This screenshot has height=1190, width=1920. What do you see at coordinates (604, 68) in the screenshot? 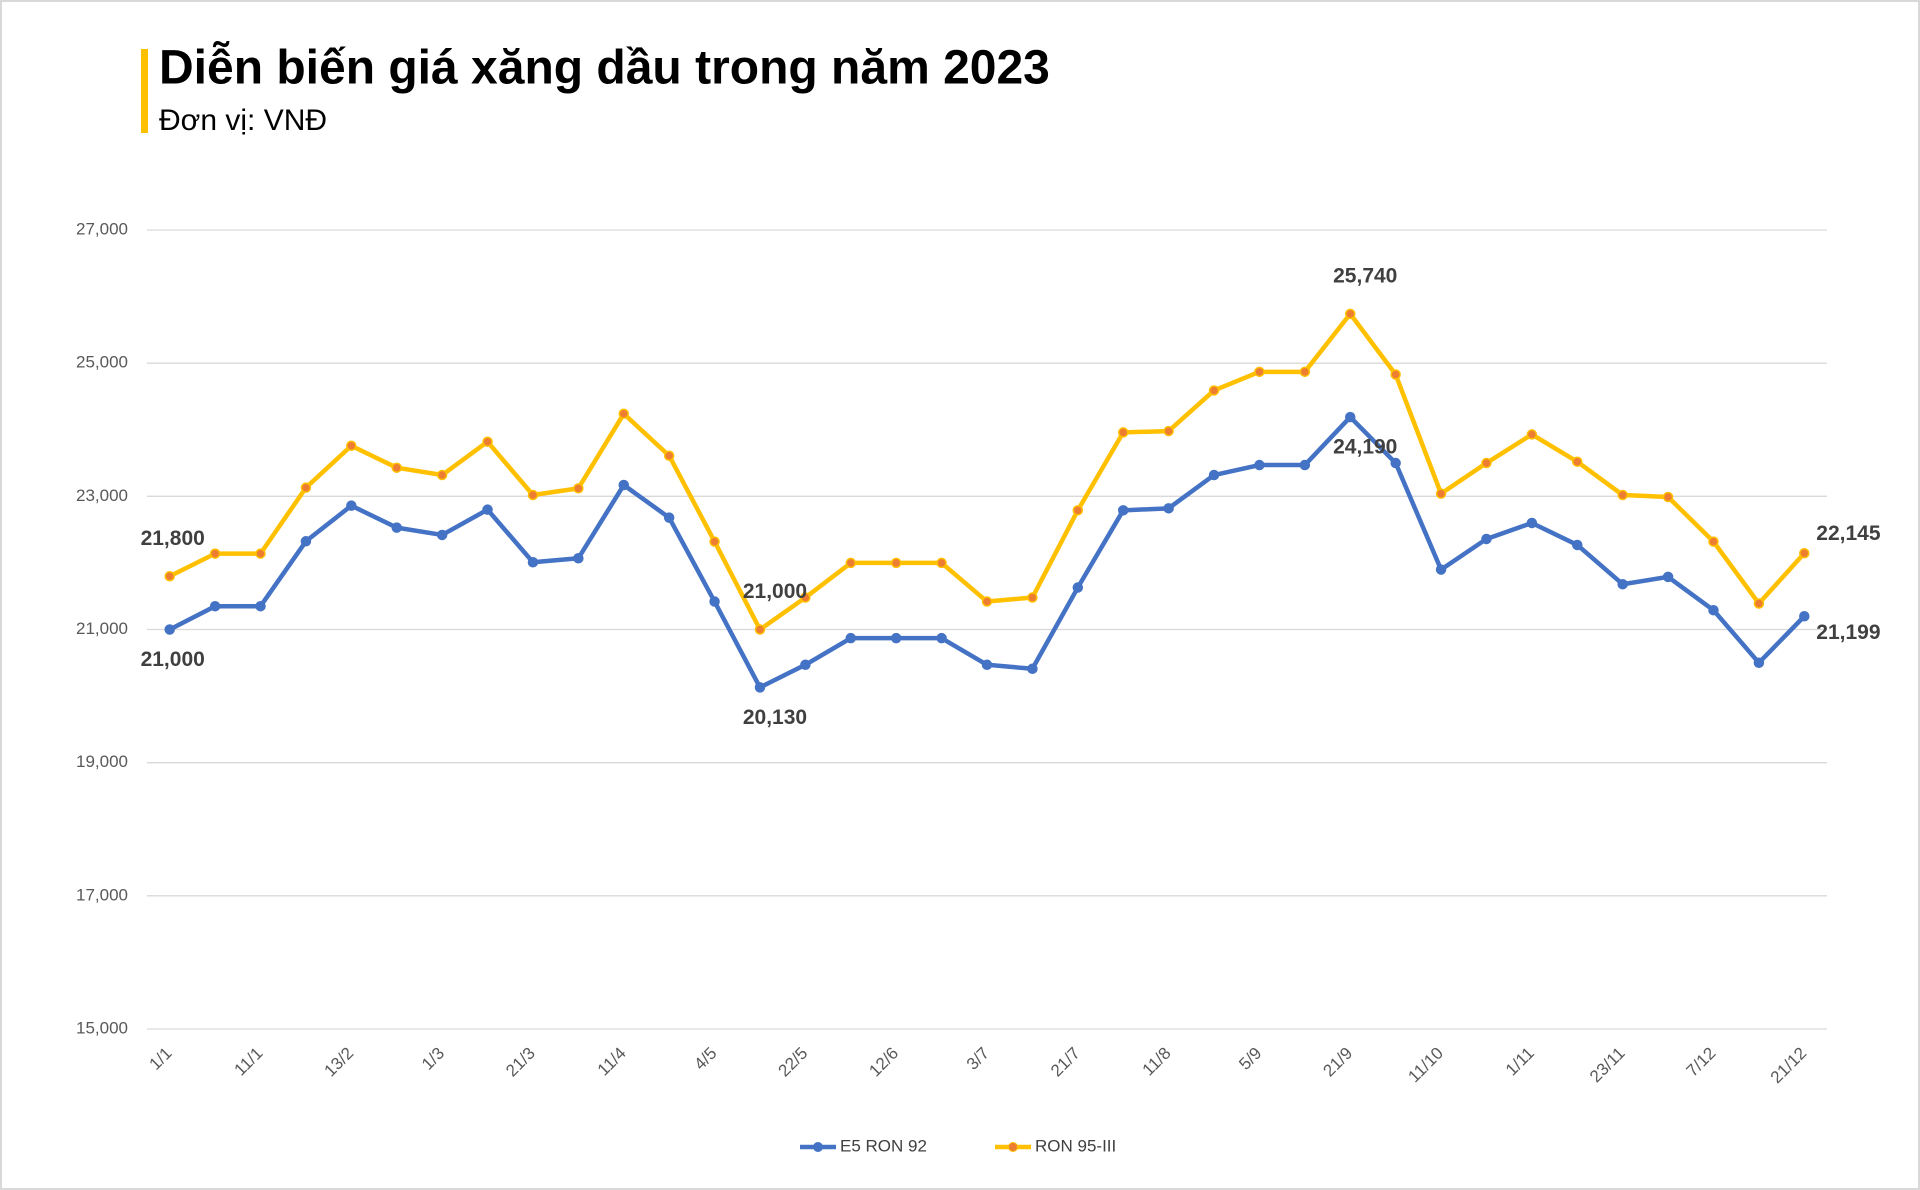
I see `chart-title: Diễn biến giá xăng dầu trong năm 2023` at bounding box center [604, 68].